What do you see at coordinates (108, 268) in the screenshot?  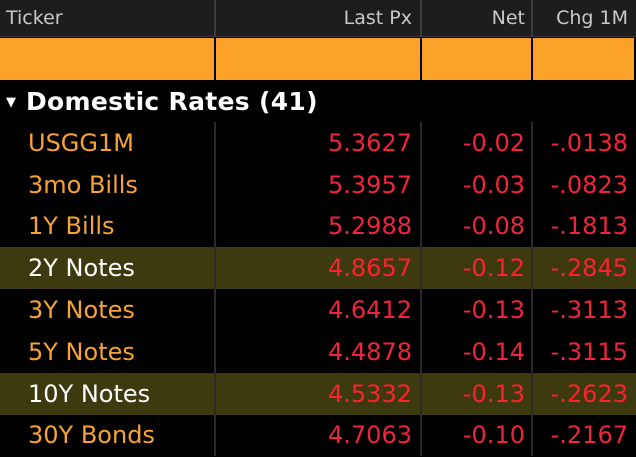 I see `ticker-cell: 2Y Notes` at bounding box center [108, 268].